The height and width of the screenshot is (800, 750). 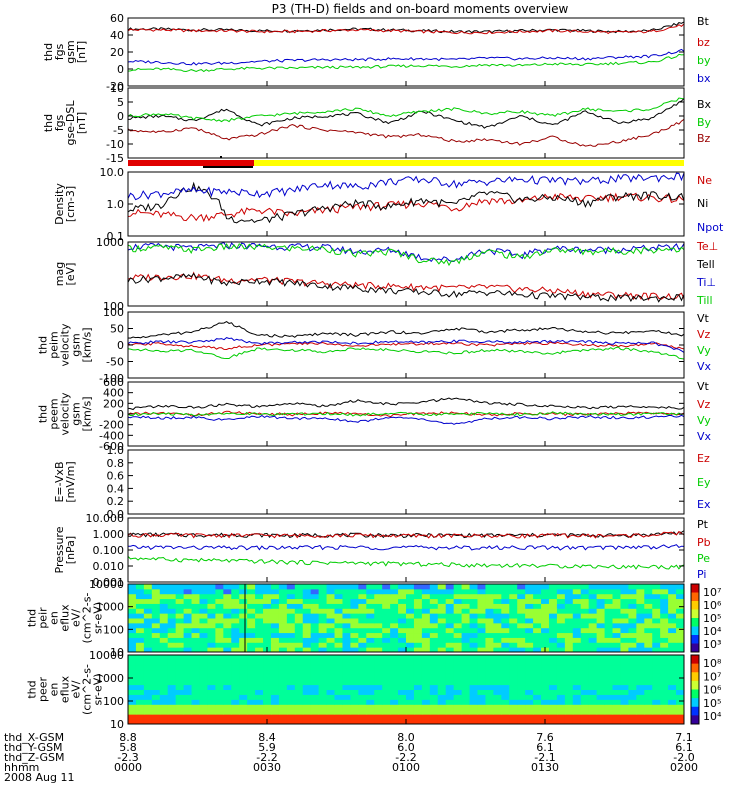 What do you see at coordinates (76, 413) in the screenshot?
I see `y-axis-label-line: gsm` at bounding box center [76, 413].